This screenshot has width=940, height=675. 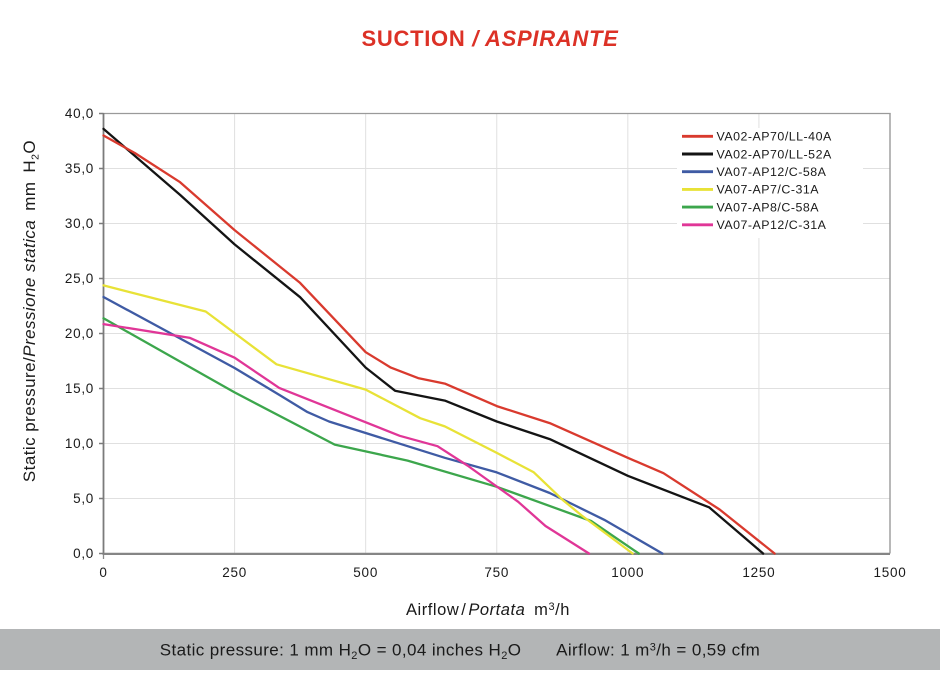 What do you see at coordinates (79, 223) in the screenshot?
I see `svg-text: 30,0` at bounding box center [79, 223].